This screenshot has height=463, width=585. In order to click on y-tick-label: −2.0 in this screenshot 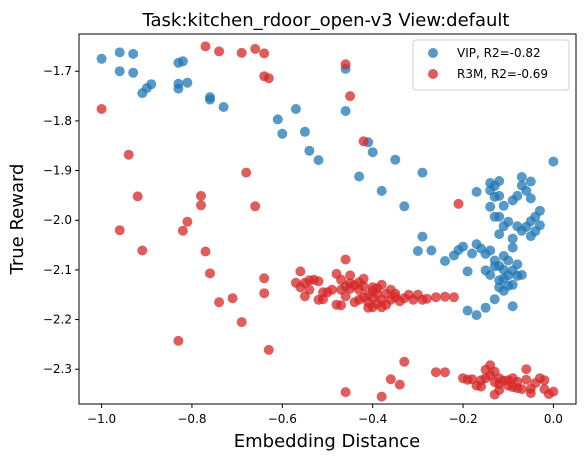, I will do `click(57, 220)`.